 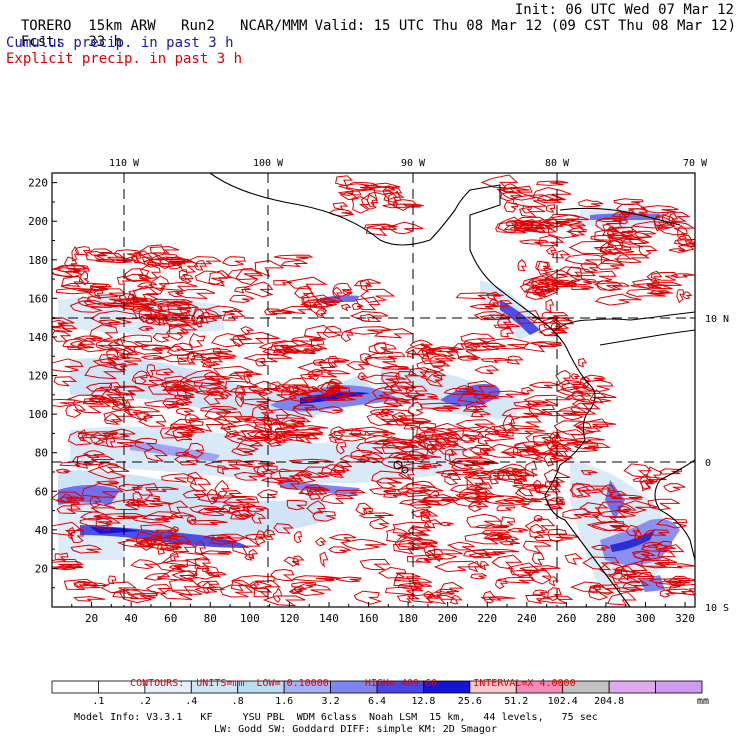 What do you see at coordinates (487, 618) in the screenshot?
I see `x-tick-label: 220` at bounding box center [487, 618].